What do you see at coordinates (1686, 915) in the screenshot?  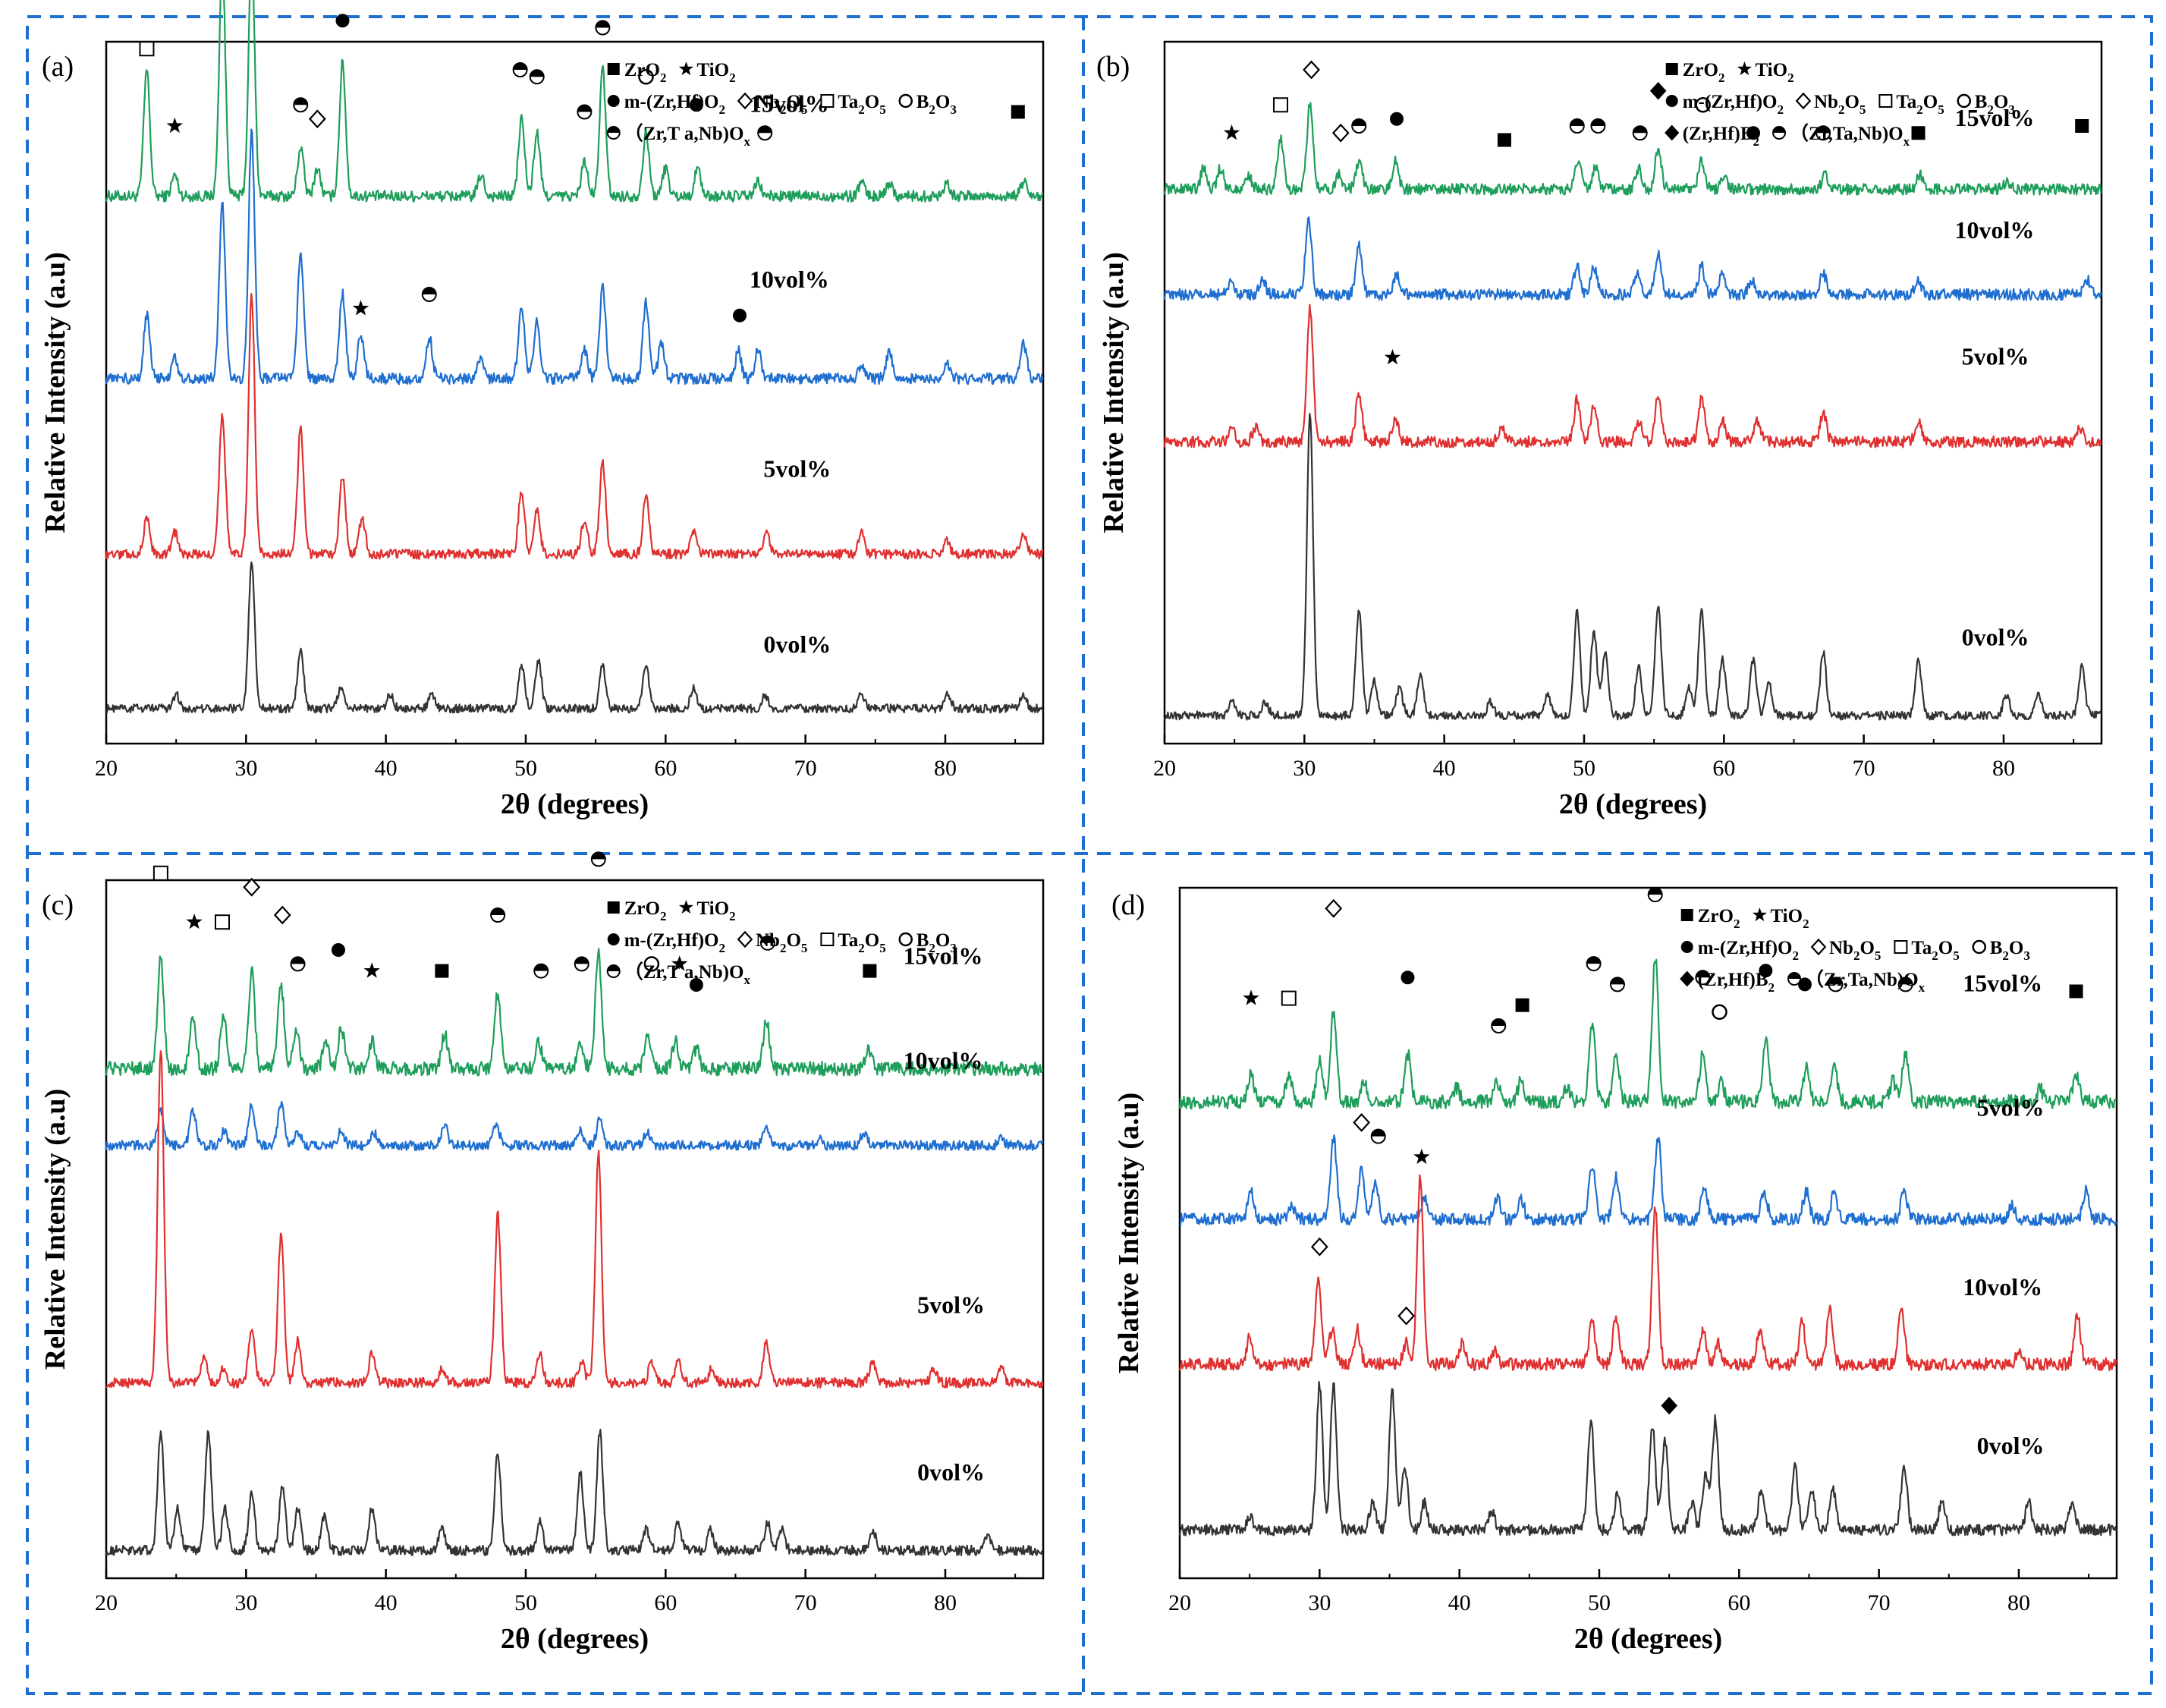 I see `legend-symbol-filled-square` at bounding box center [1686, 915].